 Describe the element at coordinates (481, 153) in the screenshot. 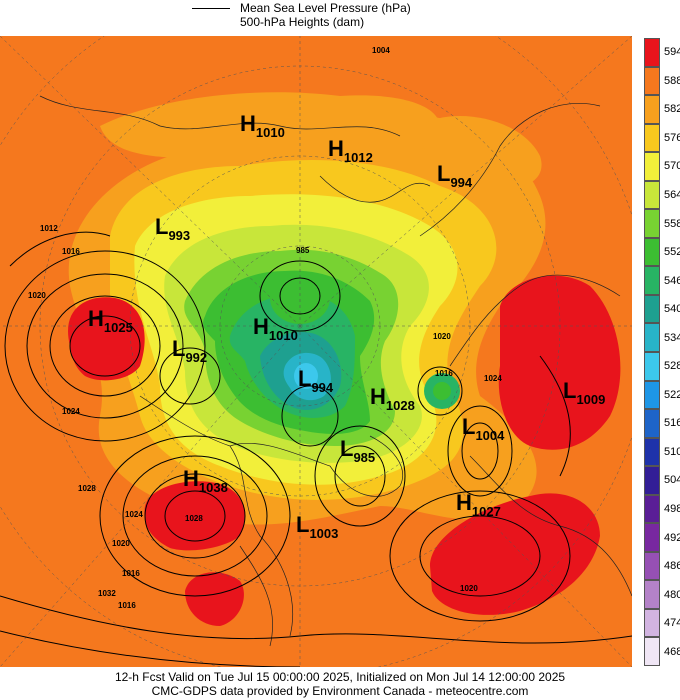

I see `height-fill-582-ne` at that location.